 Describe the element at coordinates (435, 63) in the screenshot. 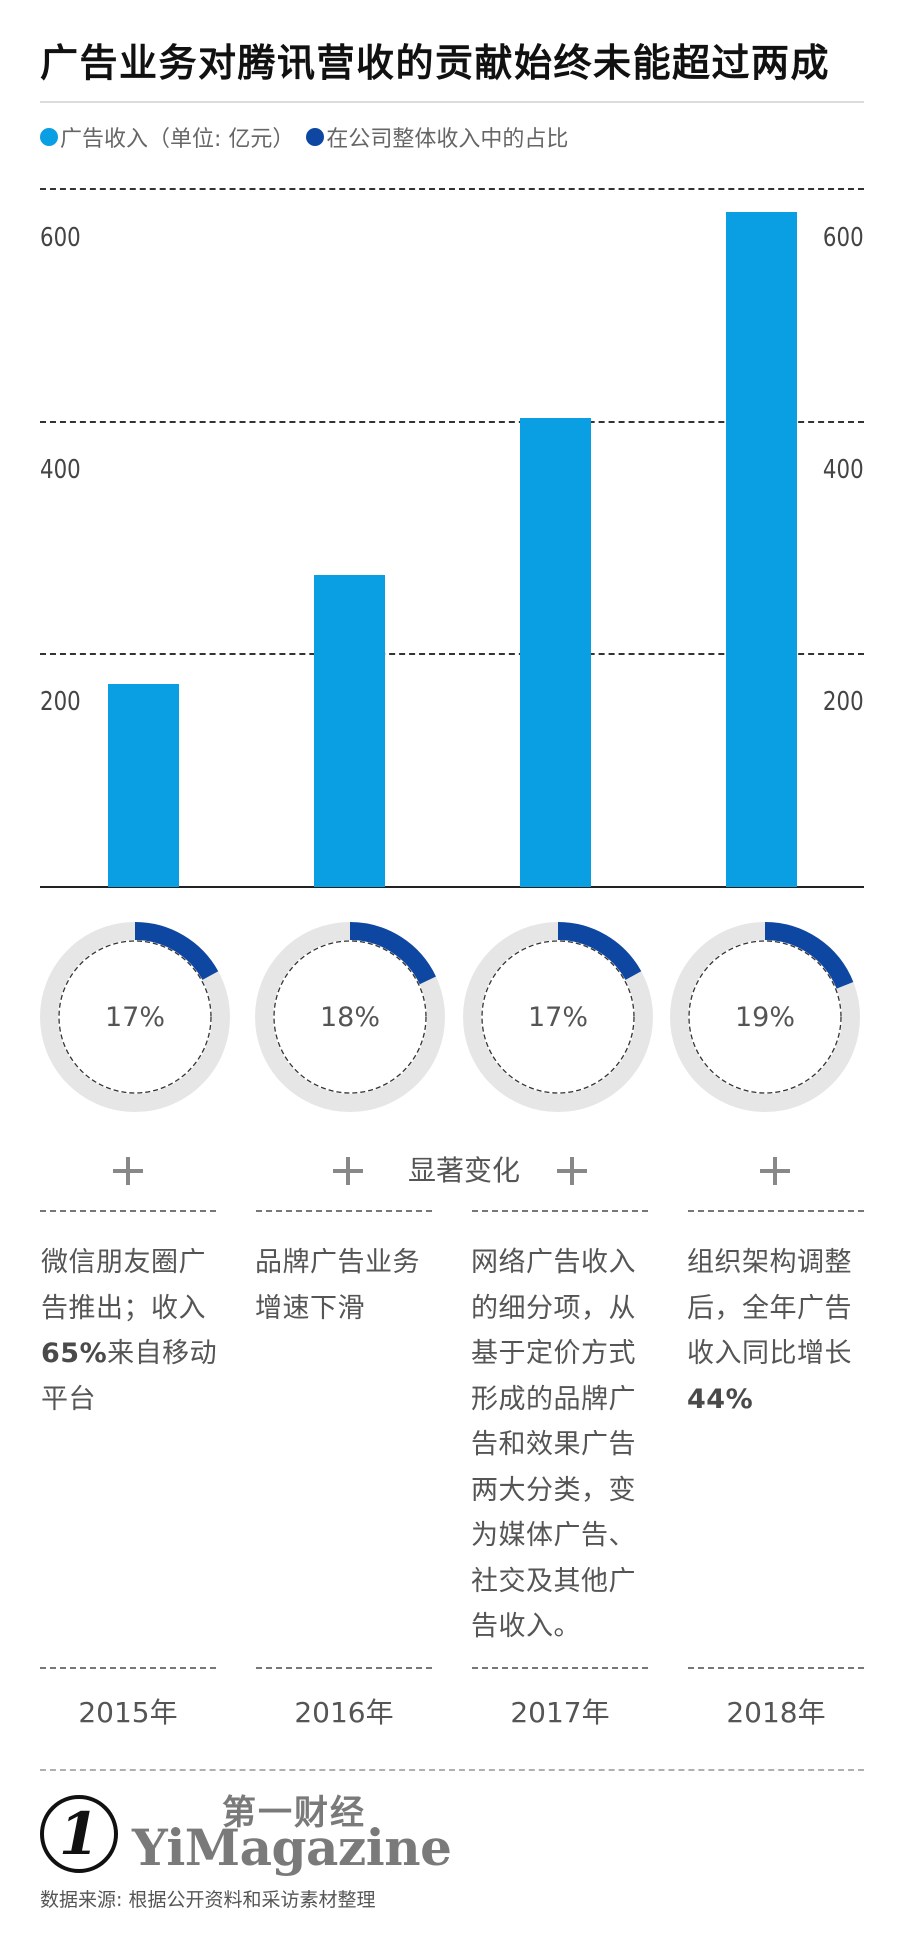

I see `page-title: 广告业务对腾讯营收的贡献始终未能超过两成` at that location.